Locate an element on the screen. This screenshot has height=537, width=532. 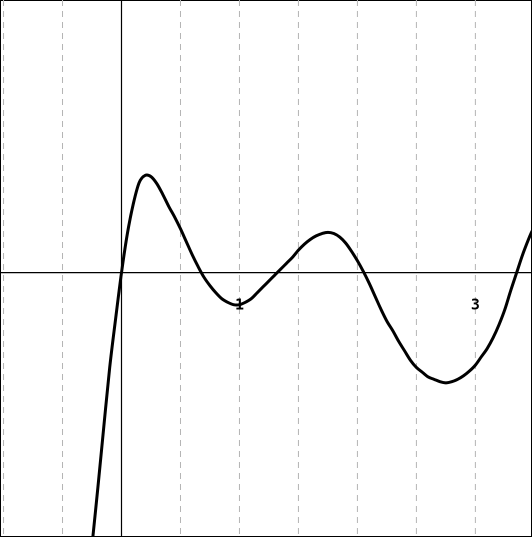
x-tick-label-3: 3 is located at coordinates (475, 305).